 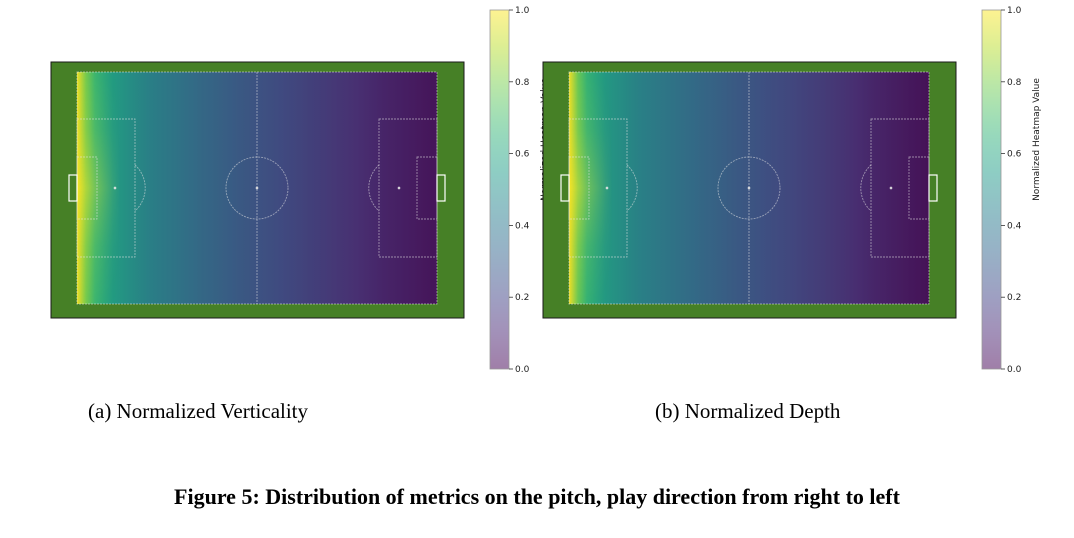 What do you see at coordinates (748, 411) in the screenshot?
I see `caption-b: (b) Normalized Depth` at bounding box center [748, 411].